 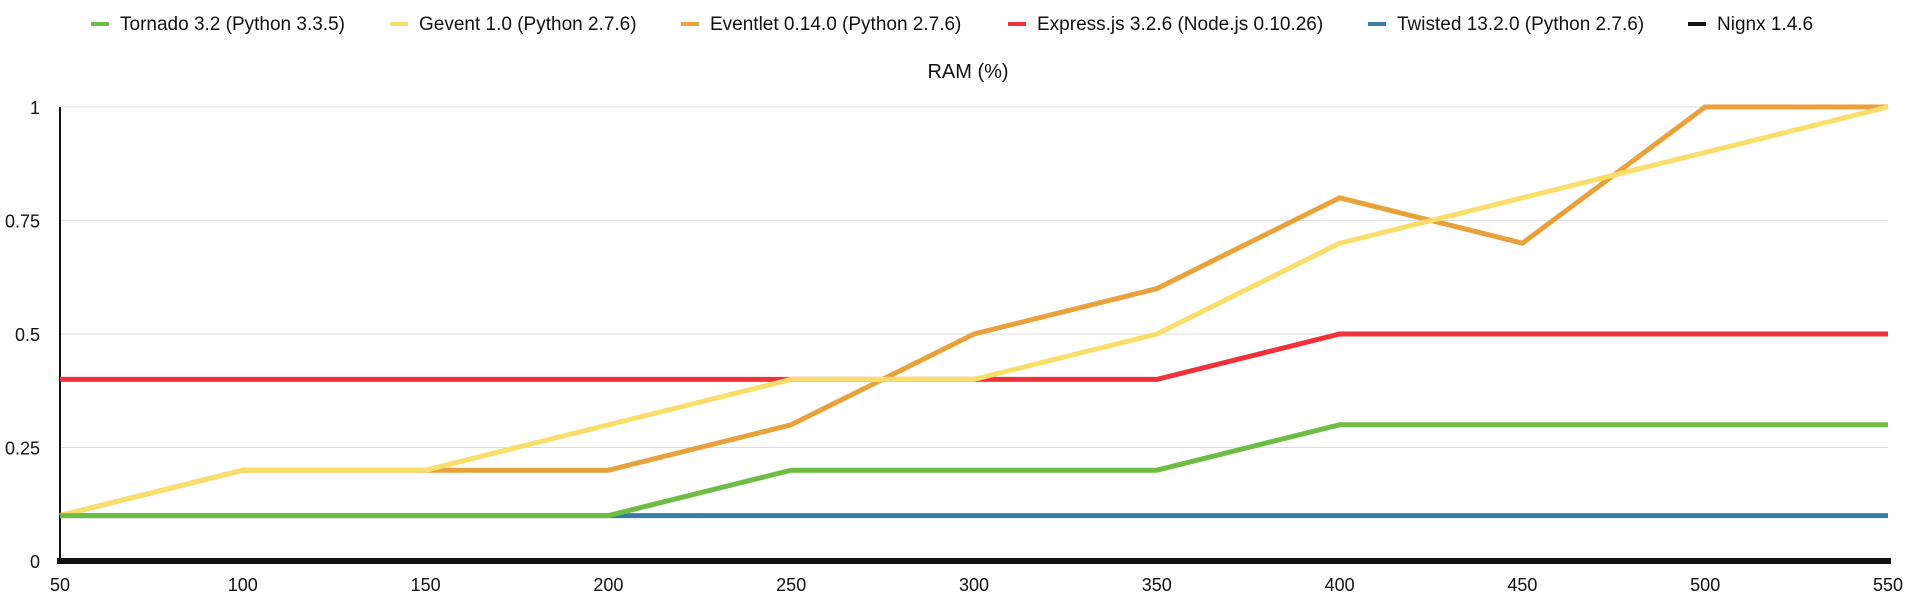 What do you see at coordinates (35, 108) in the screenshot?
I see `y-tick-label: 1` at bounding box center [35, 108].